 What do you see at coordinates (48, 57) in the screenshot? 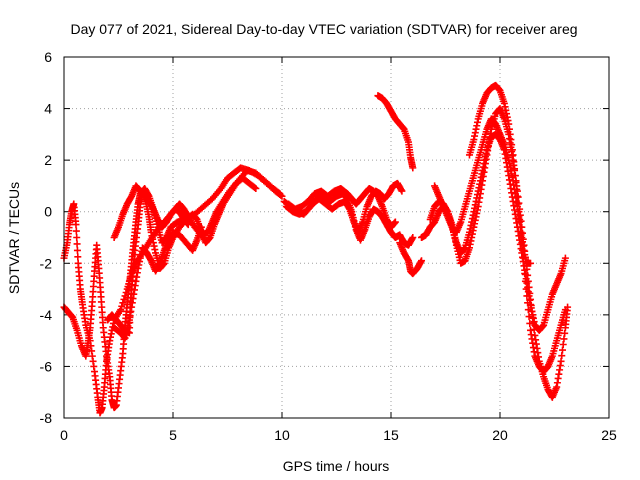
I see `y-tick-label: 6` at bounding box center [48, 57].